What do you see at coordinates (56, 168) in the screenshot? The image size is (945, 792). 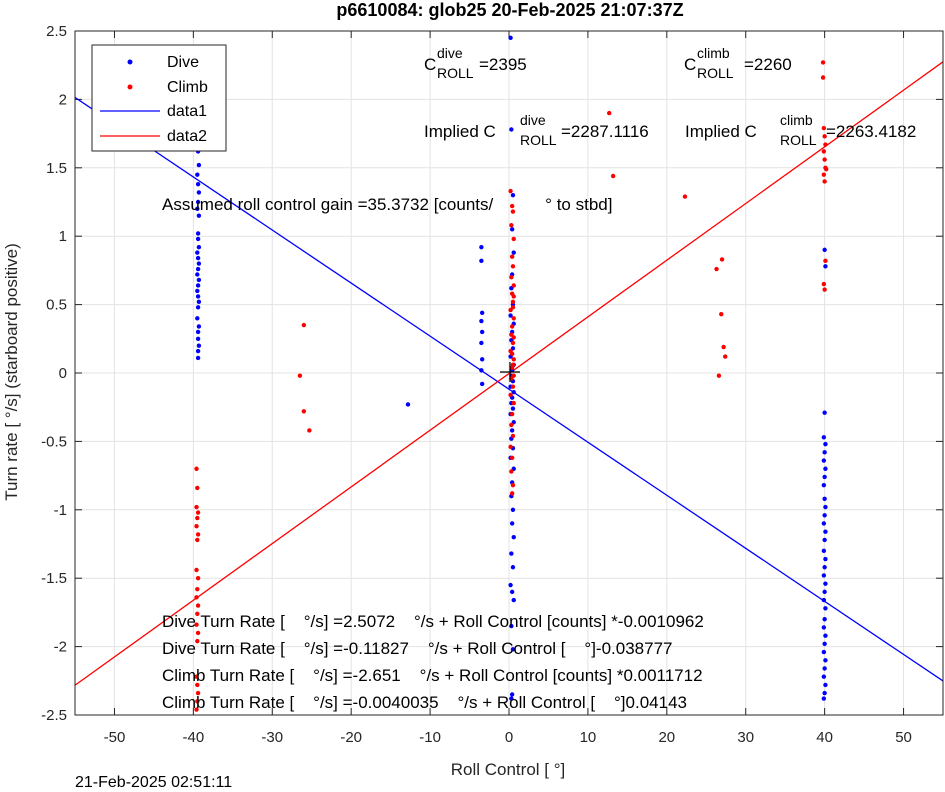 I see `y-tick-label: 1.5` at bounding box center [56, 168].